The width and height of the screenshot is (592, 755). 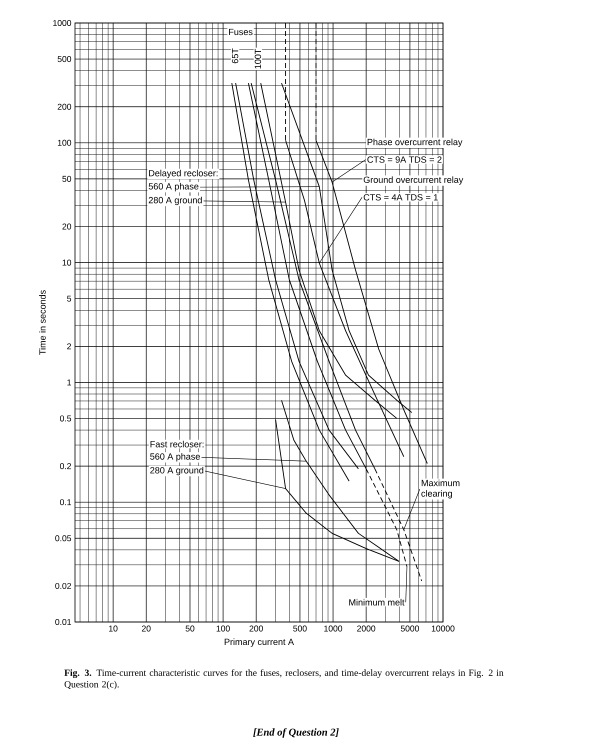 What do you see at coordinates (258, 58) in the screenshot?
I see `annotation: 100T` at bounding box center [258, 58].